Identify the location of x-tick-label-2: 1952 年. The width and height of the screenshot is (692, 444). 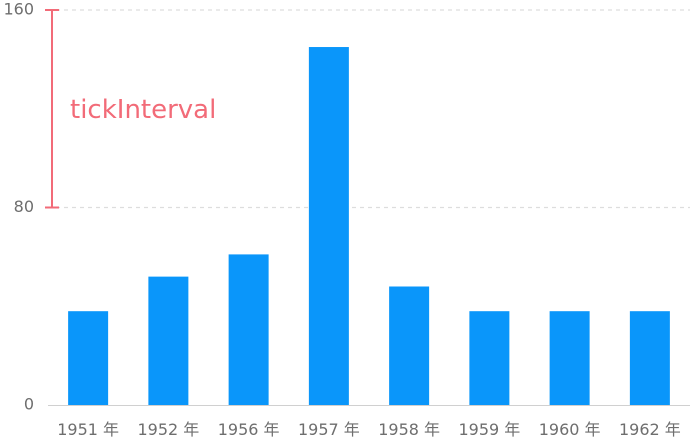
(168, 429).